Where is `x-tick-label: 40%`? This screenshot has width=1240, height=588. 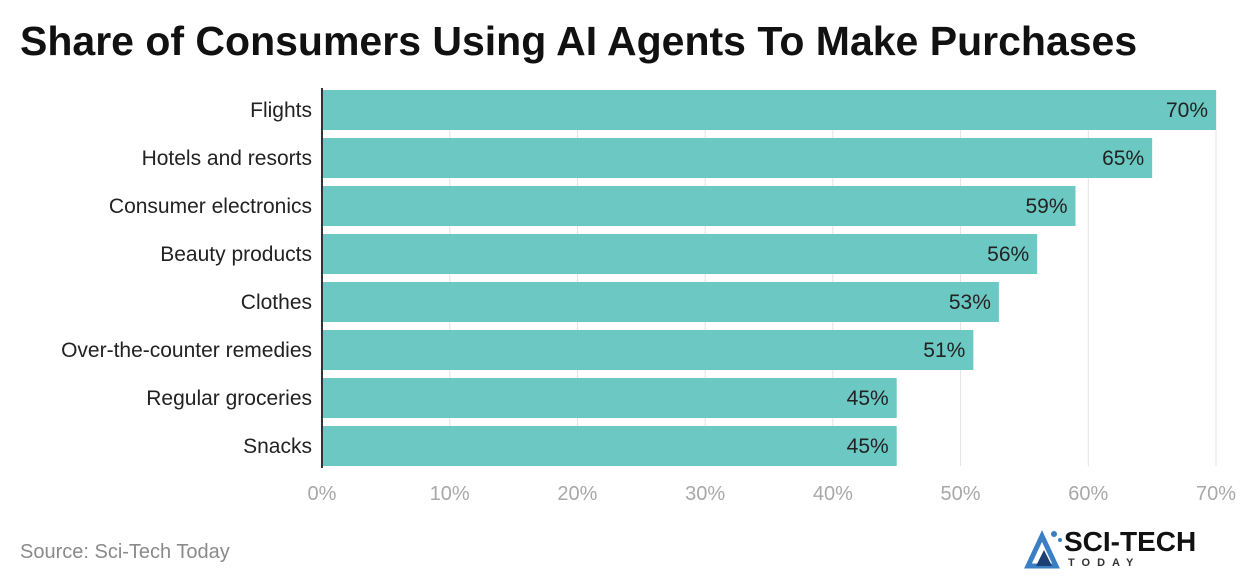 x-tick-label: 40% is located at coordinates (833, 494).